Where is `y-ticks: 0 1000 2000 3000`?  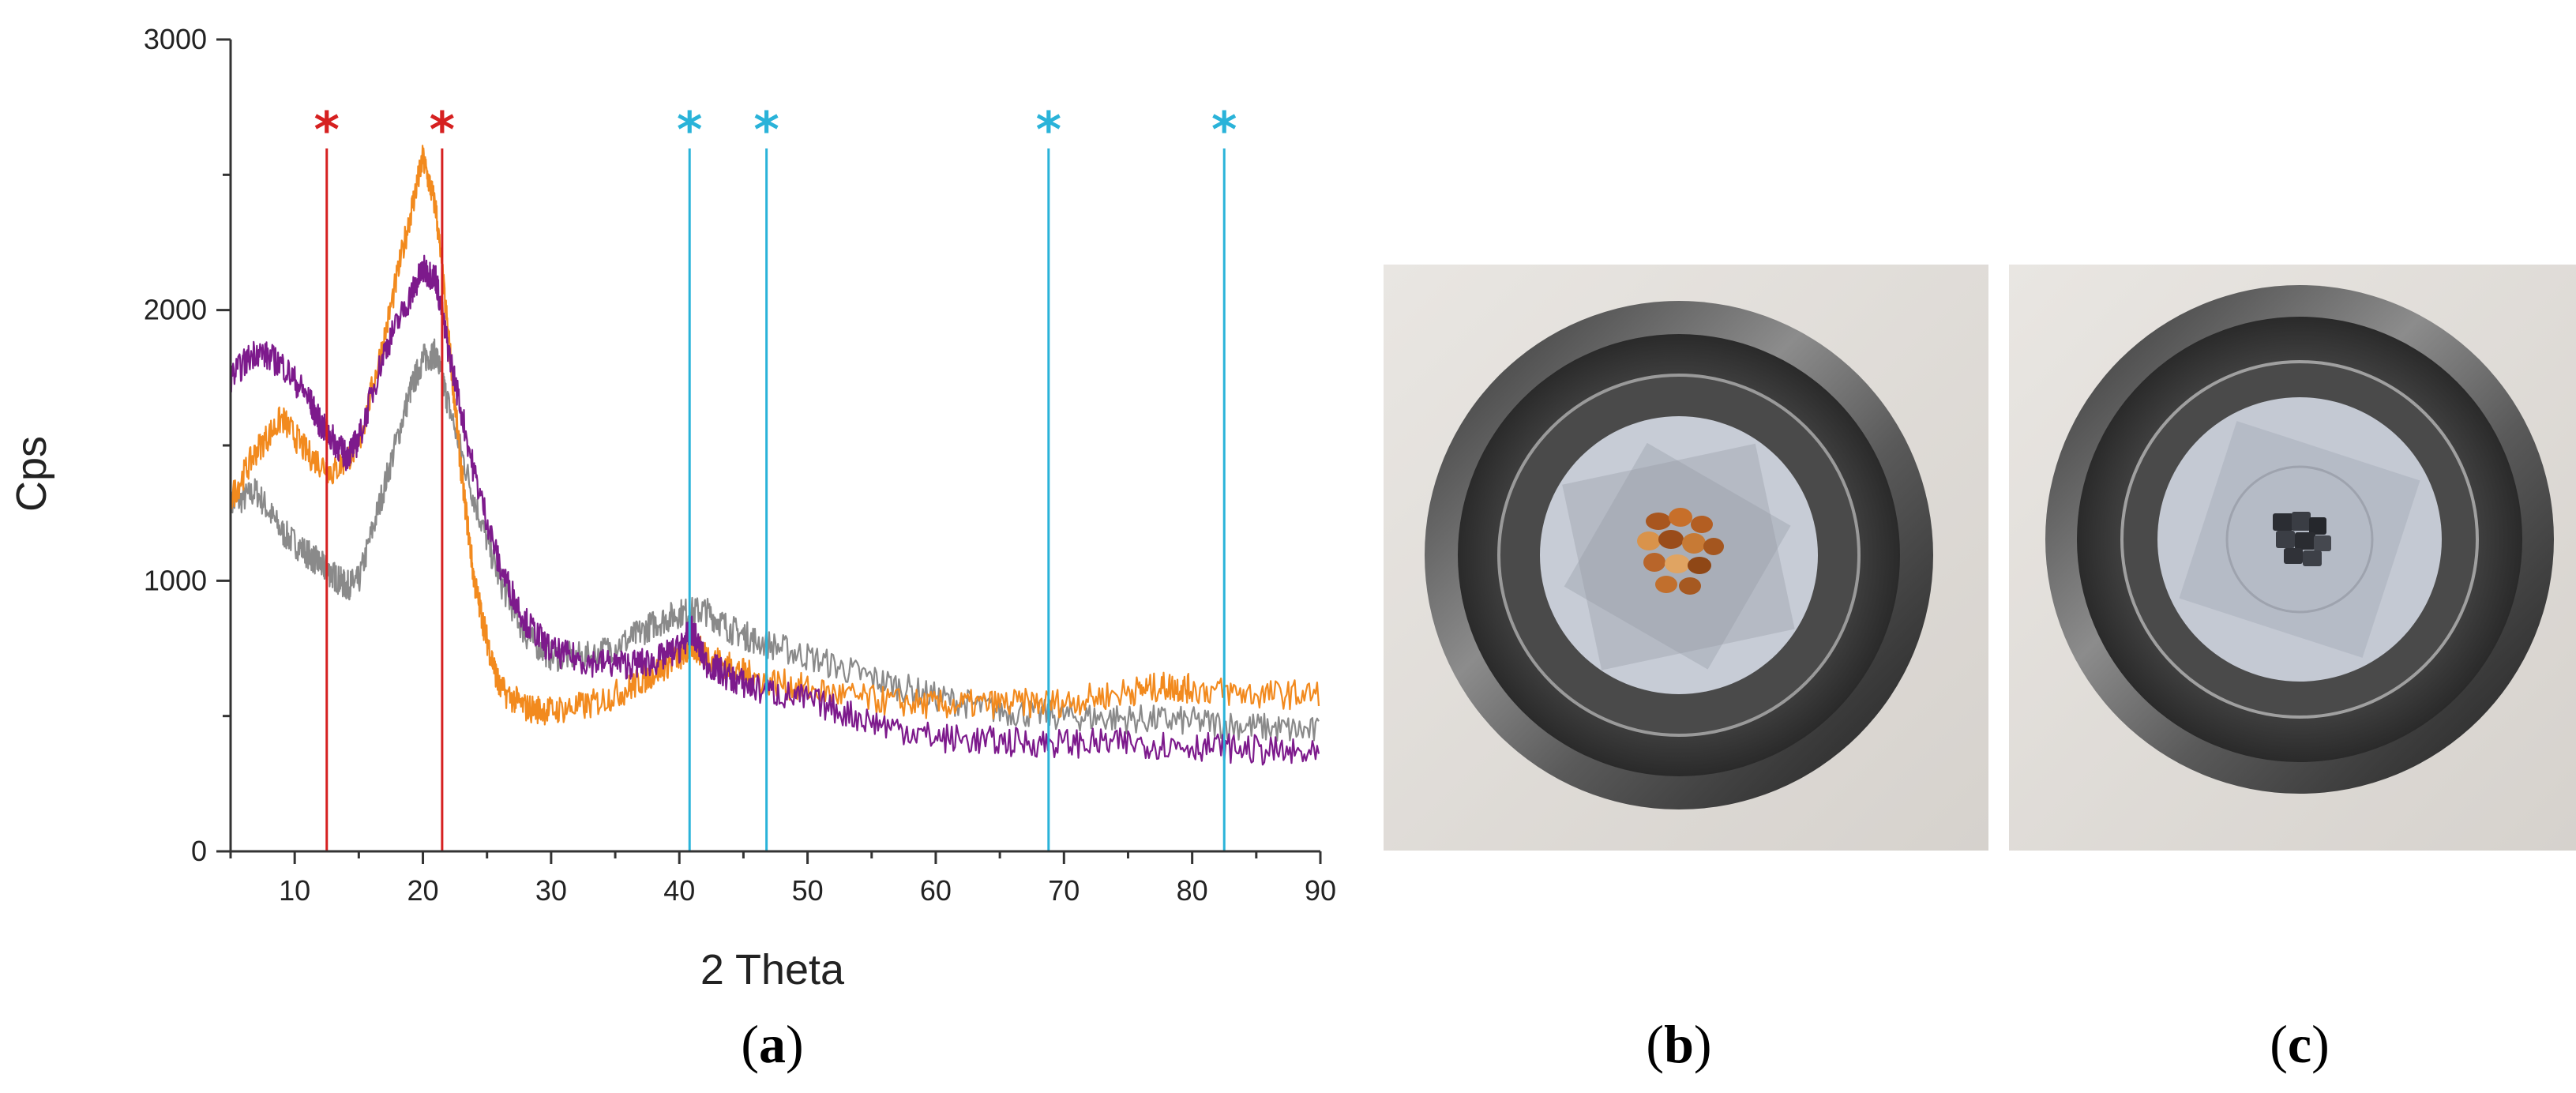 y-ticks: 0 1000 2000 3000 is located at coordinates (187, 445).